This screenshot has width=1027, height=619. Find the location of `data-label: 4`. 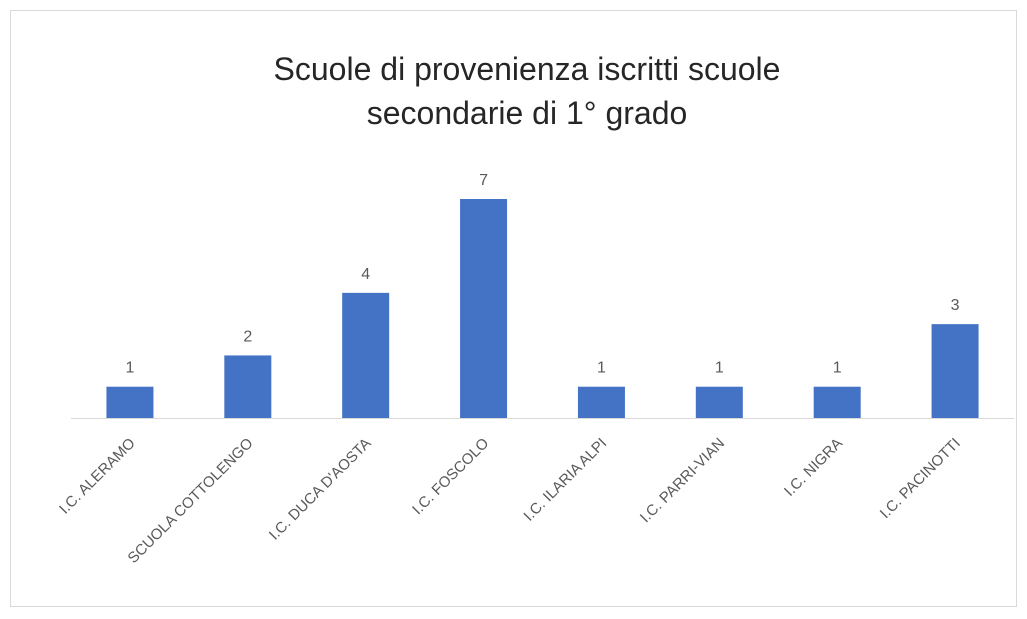

data-label: 4 is located at coordinates (365, 274).